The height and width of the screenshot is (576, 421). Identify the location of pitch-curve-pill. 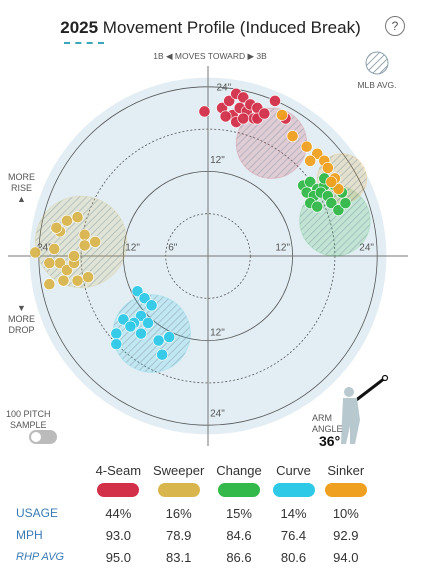
(293, 489).